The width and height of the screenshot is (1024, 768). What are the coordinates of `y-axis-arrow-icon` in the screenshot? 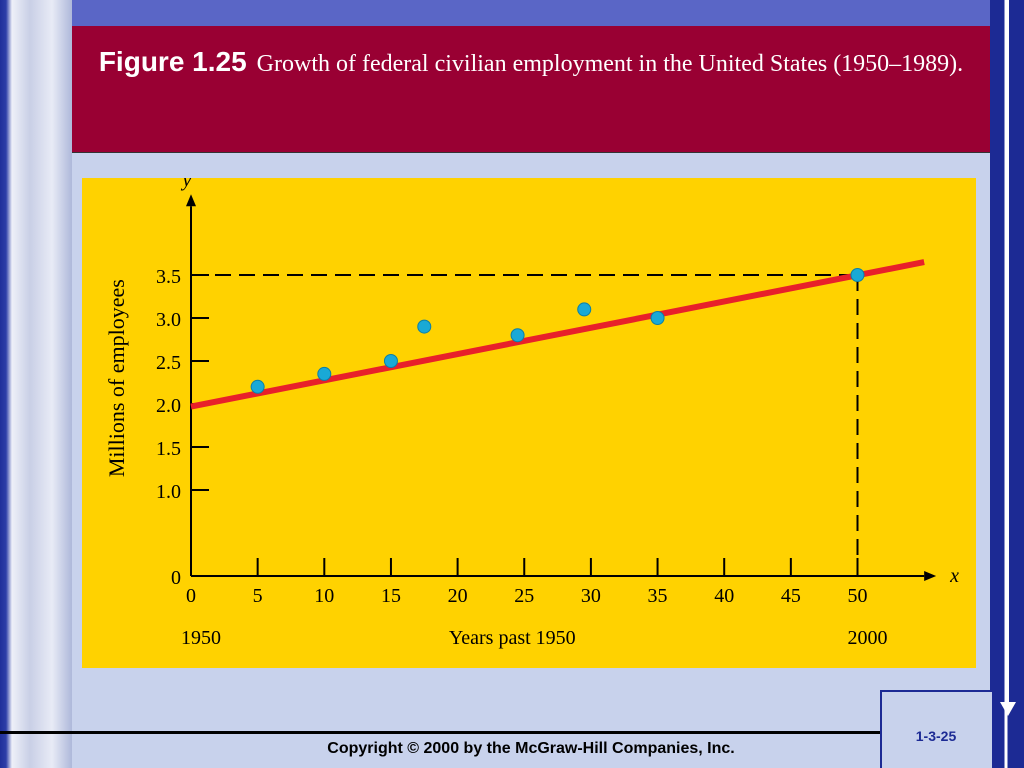 It's located at (191, 200).